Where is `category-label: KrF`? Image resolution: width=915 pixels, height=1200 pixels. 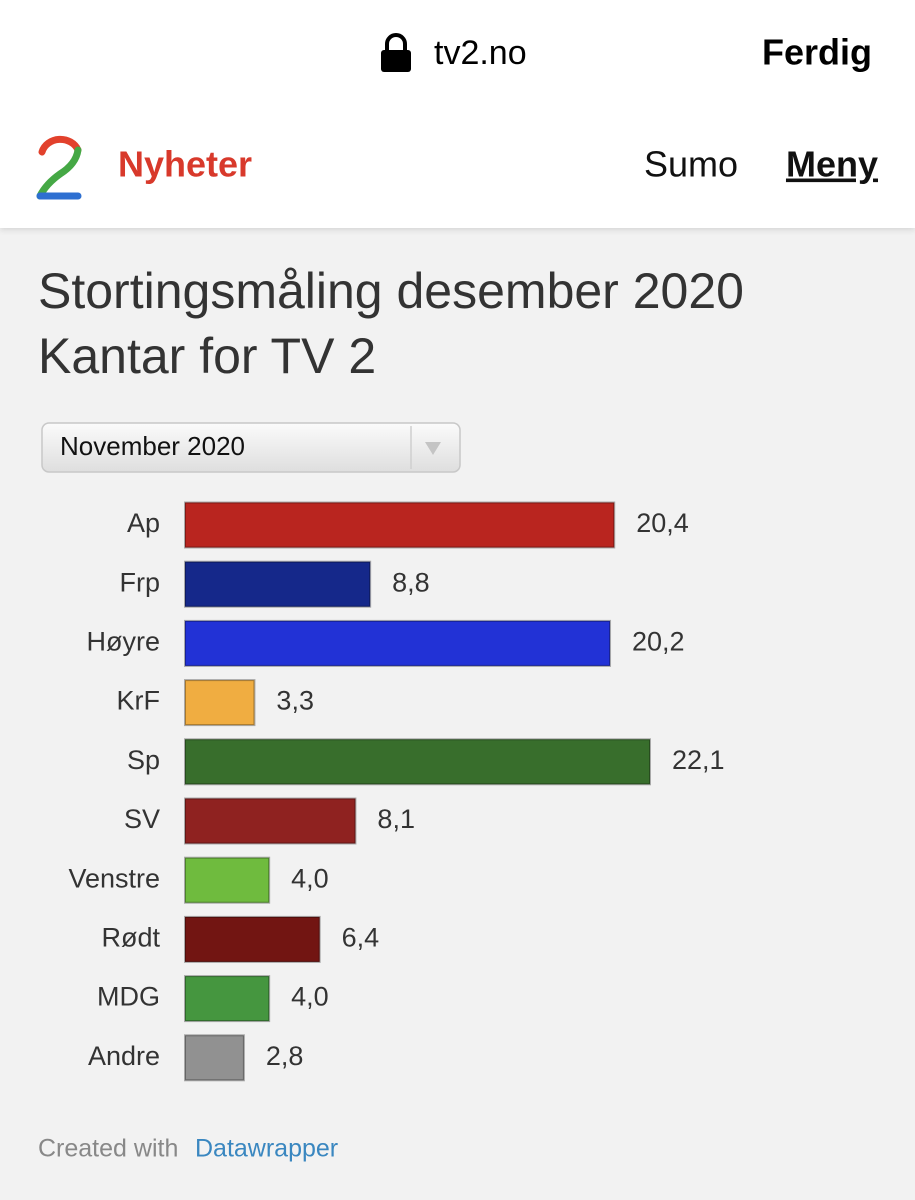
category-label: KrF is located at coordinates (139, 701).